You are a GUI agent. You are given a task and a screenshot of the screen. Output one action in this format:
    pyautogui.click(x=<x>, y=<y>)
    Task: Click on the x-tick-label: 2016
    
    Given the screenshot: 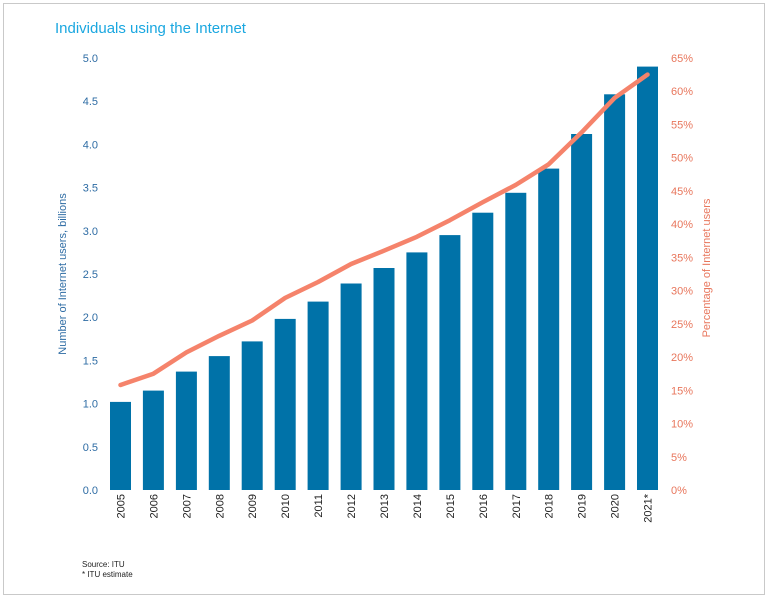 What is the action you would take?
    pyautogui.click(x=484, y=506)
    